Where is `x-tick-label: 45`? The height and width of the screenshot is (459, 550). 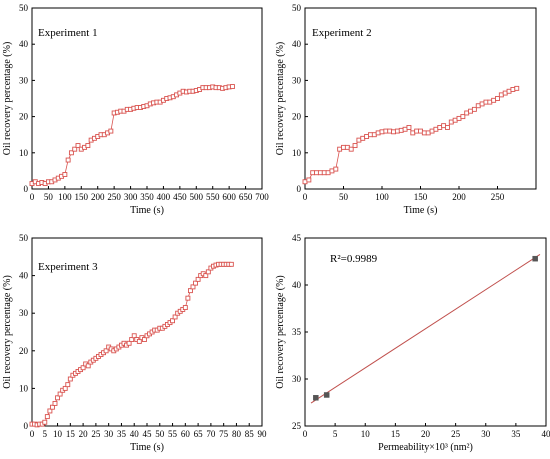 x-tick-label: 45 is located at coordinates (148, 434).